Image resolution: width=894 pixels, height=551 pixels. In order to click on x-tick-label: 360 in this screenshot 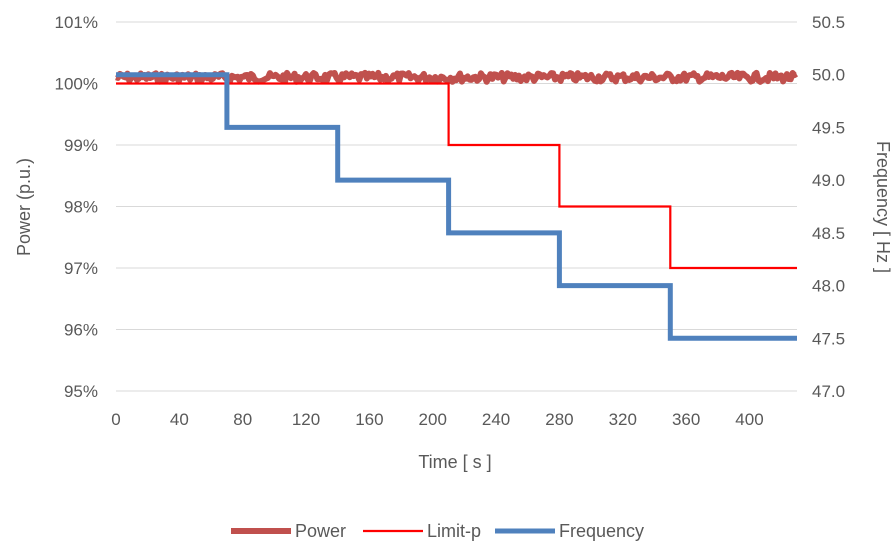, I will do `click(686, 419)`.